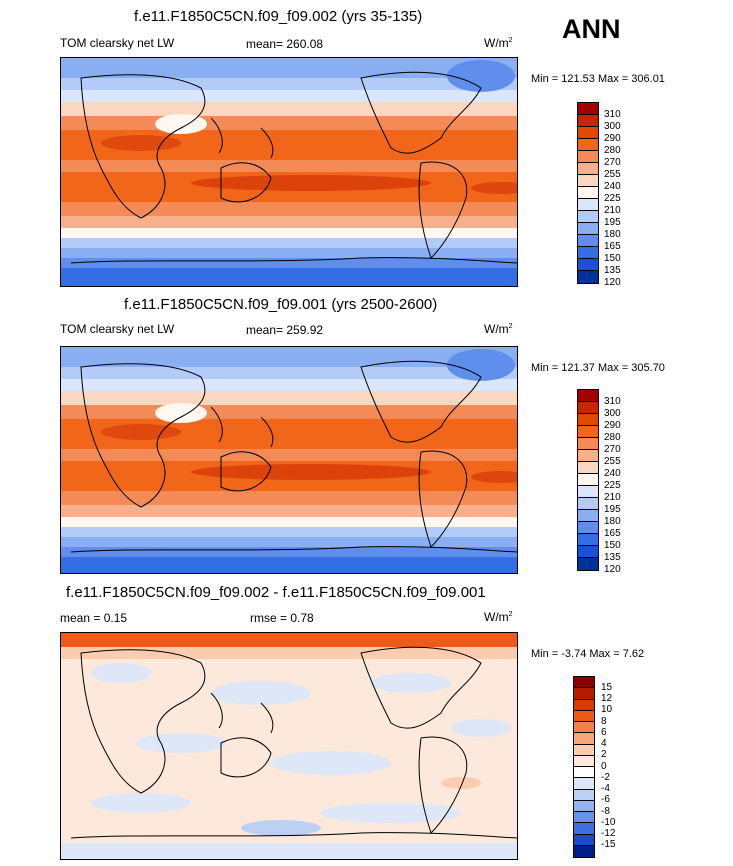 This screenshot has height=866, width=733. I want to click on panel3-cbar-label: -15, so click(608, 844).